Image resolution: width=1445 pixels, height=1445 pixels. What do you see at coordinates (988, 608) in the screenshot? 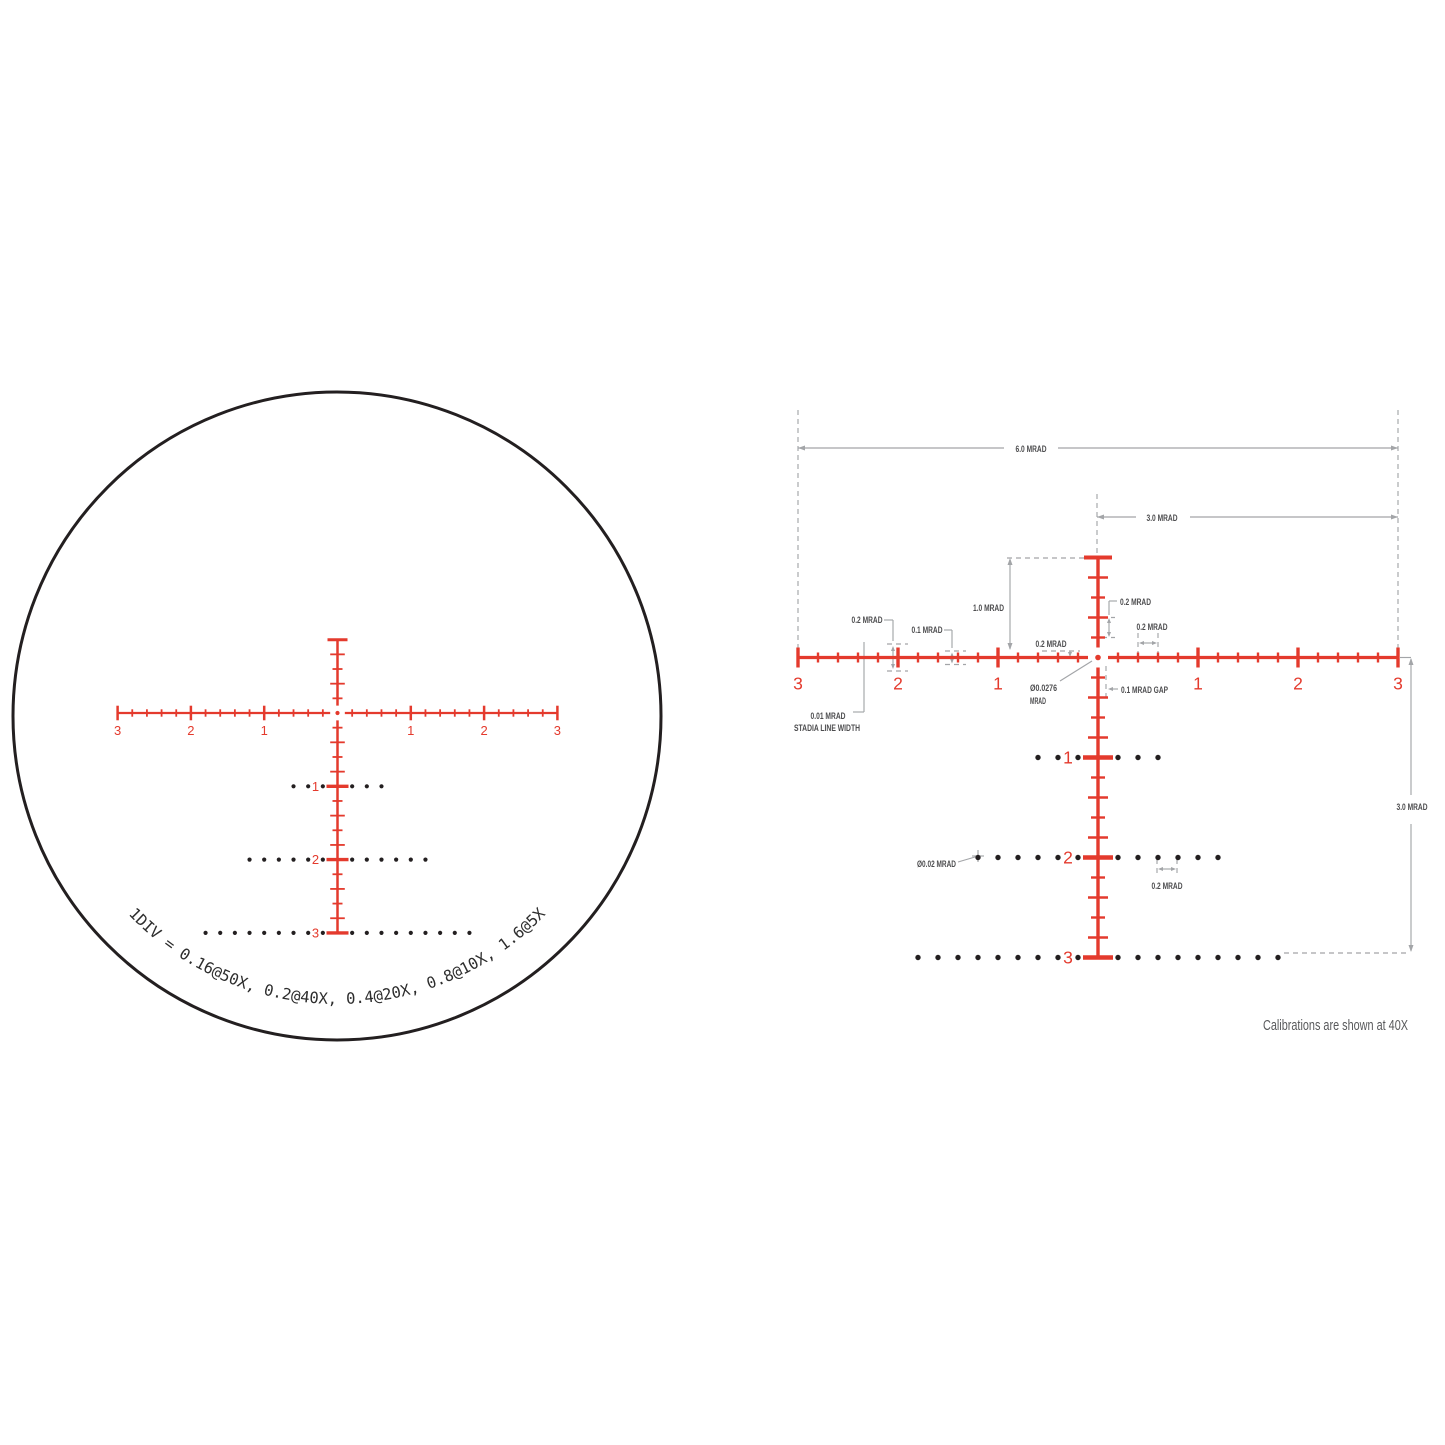
I see `dim-label-dim-1mrad: 1.0 MRAD` at bounding box center [988, 608].